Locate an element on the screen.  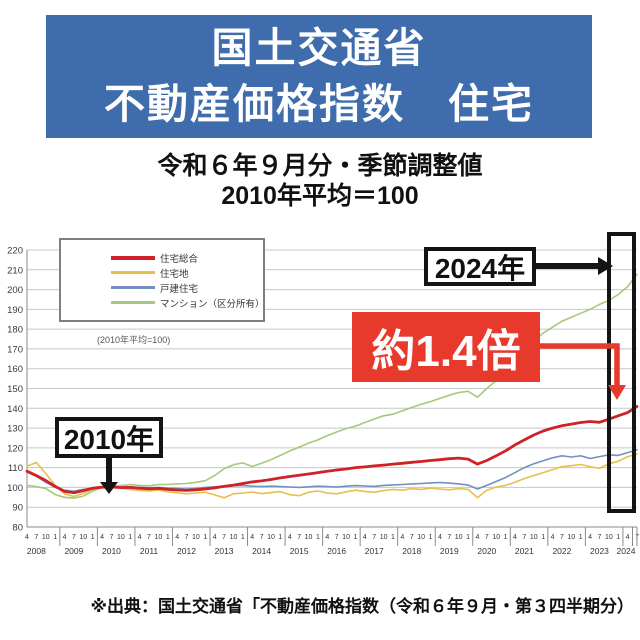
subtitle-baseline: 2010年平均＝100 is located at coordinates (320, 196).